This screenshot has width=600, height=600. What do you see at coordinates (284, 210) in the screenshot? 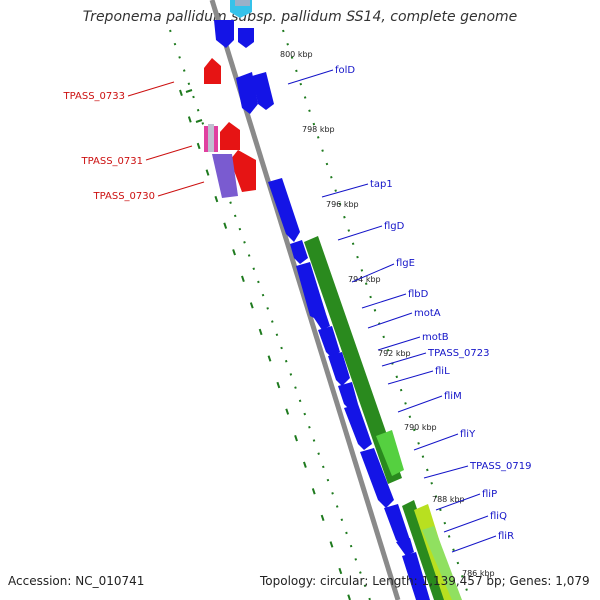
I see `gene-tap1-shape` at bounding box center [284, 210].